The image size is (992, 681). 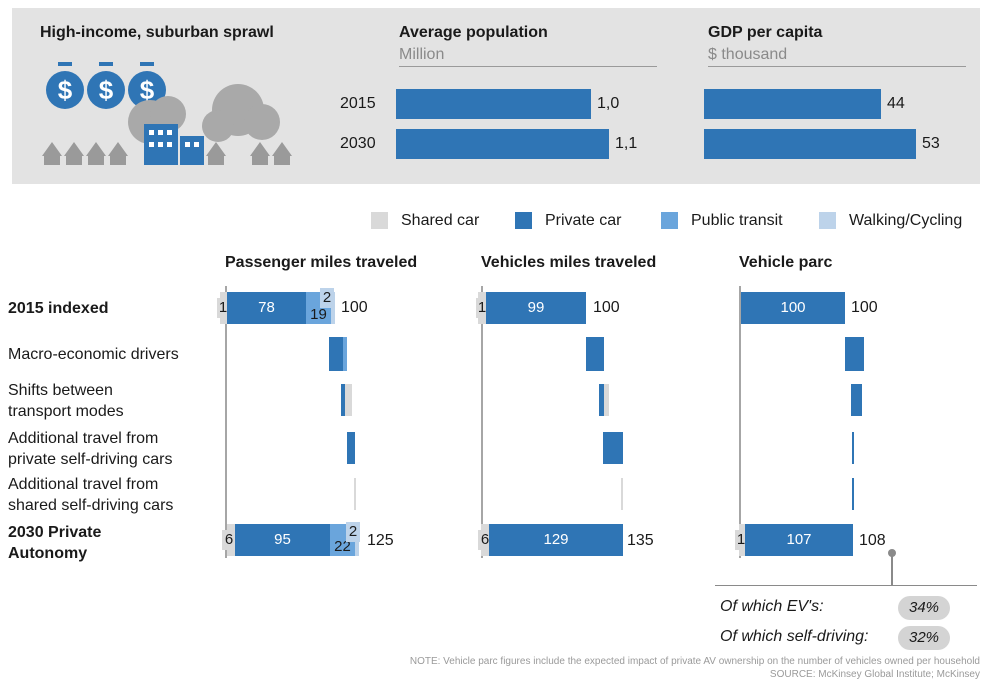 I want to click on row-label-shared-sd-2: shared self-driving cars, so click(x=91, y=505).